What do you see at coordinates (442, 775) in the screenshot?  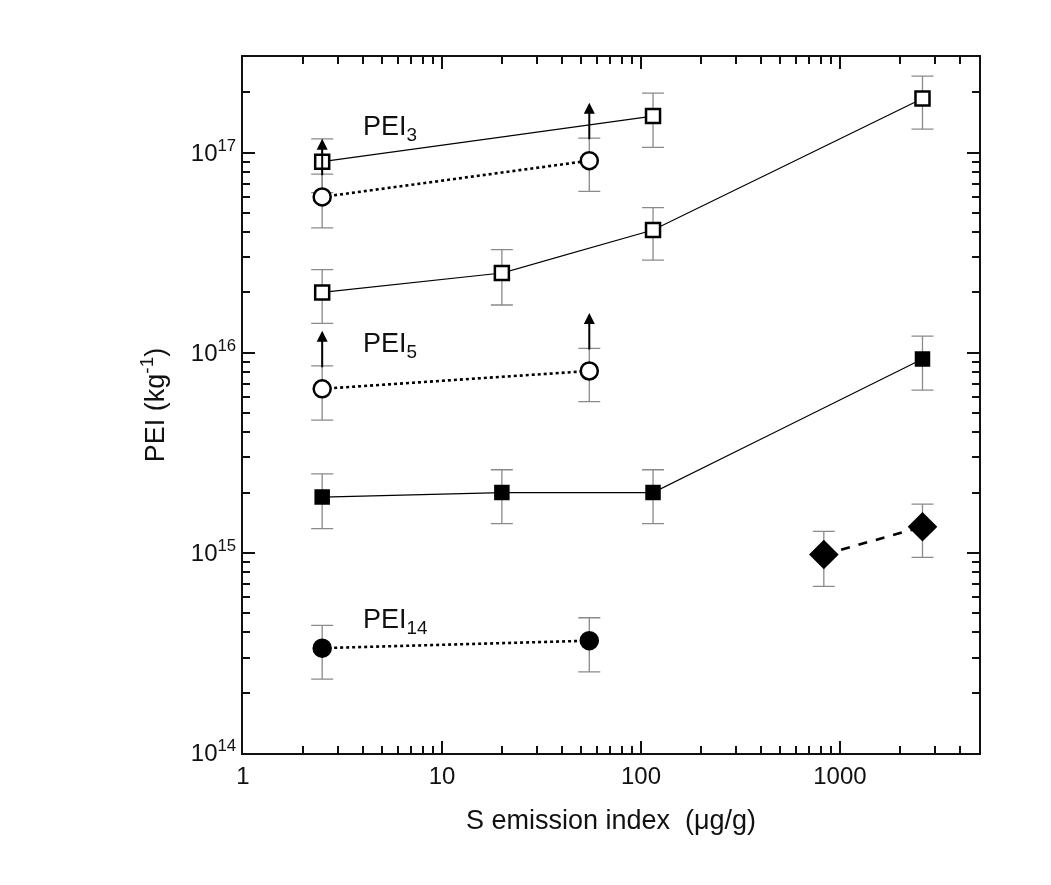 I see `x-tick-label: 10` at bounding box center [442, 775].